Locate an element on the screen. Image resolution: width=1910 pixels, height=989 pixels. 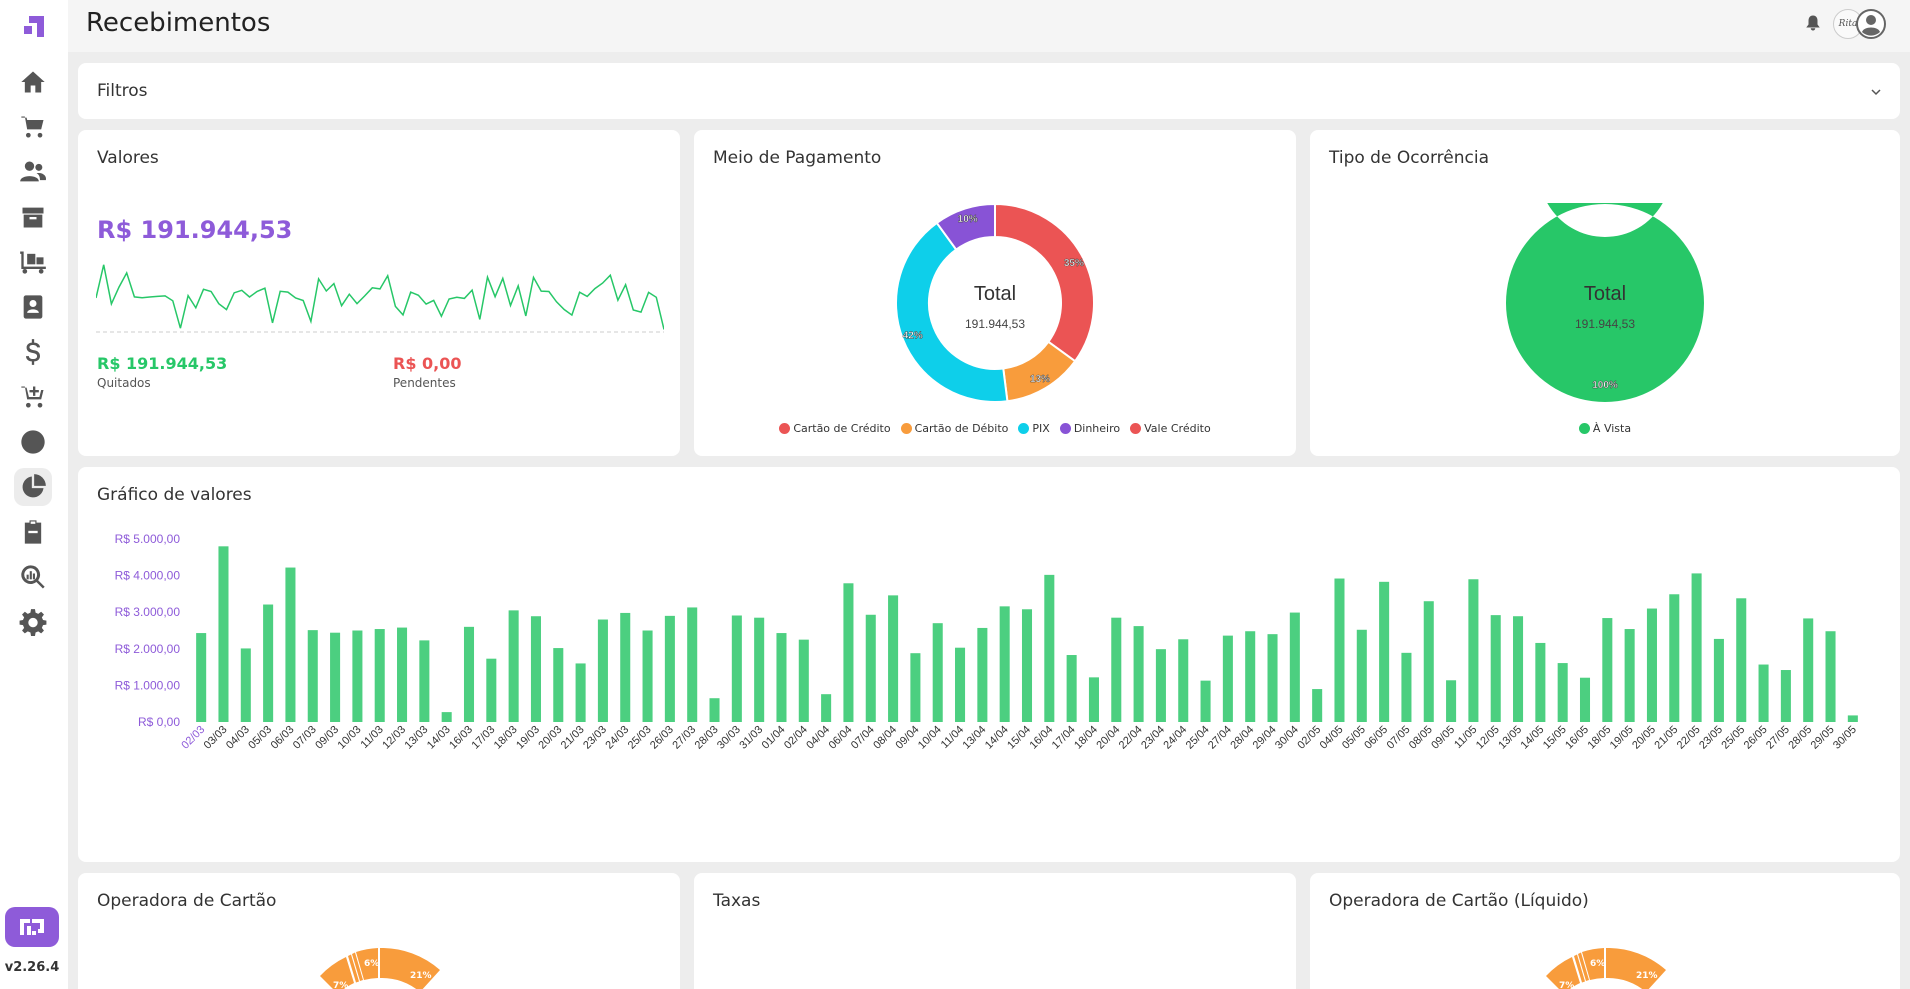
legend-item: Vale Crédito is located at coordinates (1170, 428).